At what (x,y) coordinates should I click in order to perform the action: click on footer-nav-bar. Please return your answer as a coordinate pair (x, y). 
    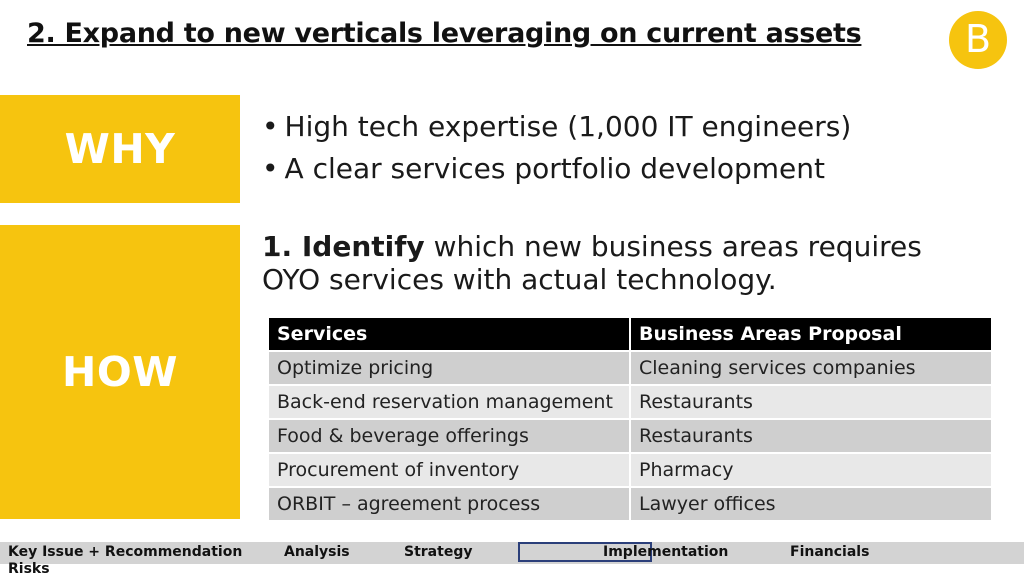
    Looking at the image, I should click on (512, 553).